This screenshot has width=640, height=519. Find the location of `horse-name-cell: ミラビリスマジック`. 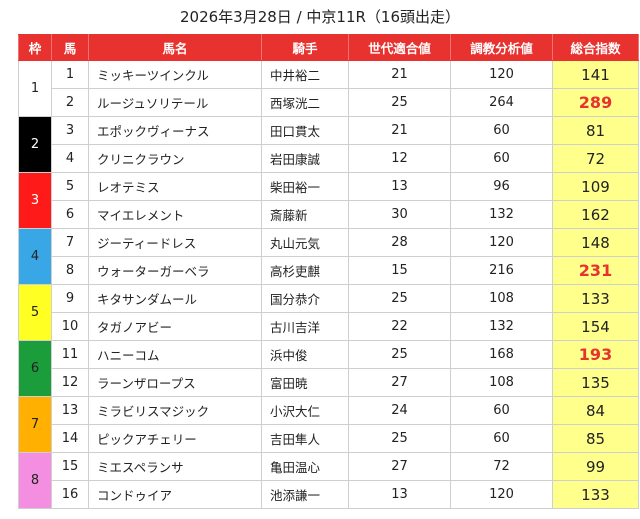

horse-name-cell: ミラビリスマジック is located at coordinates (175, 410).